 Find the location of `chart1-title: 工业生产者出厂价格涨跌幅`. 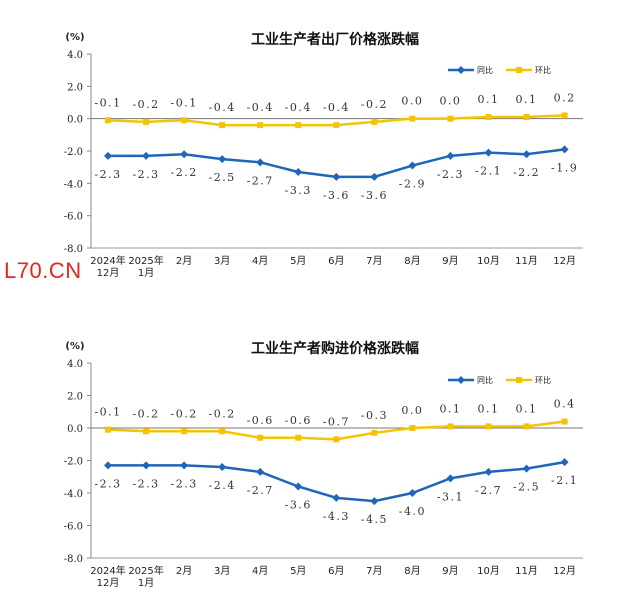

chart1-title: 工业生产者出厂价格涨跌幅 is located at coordinates (335, 39).